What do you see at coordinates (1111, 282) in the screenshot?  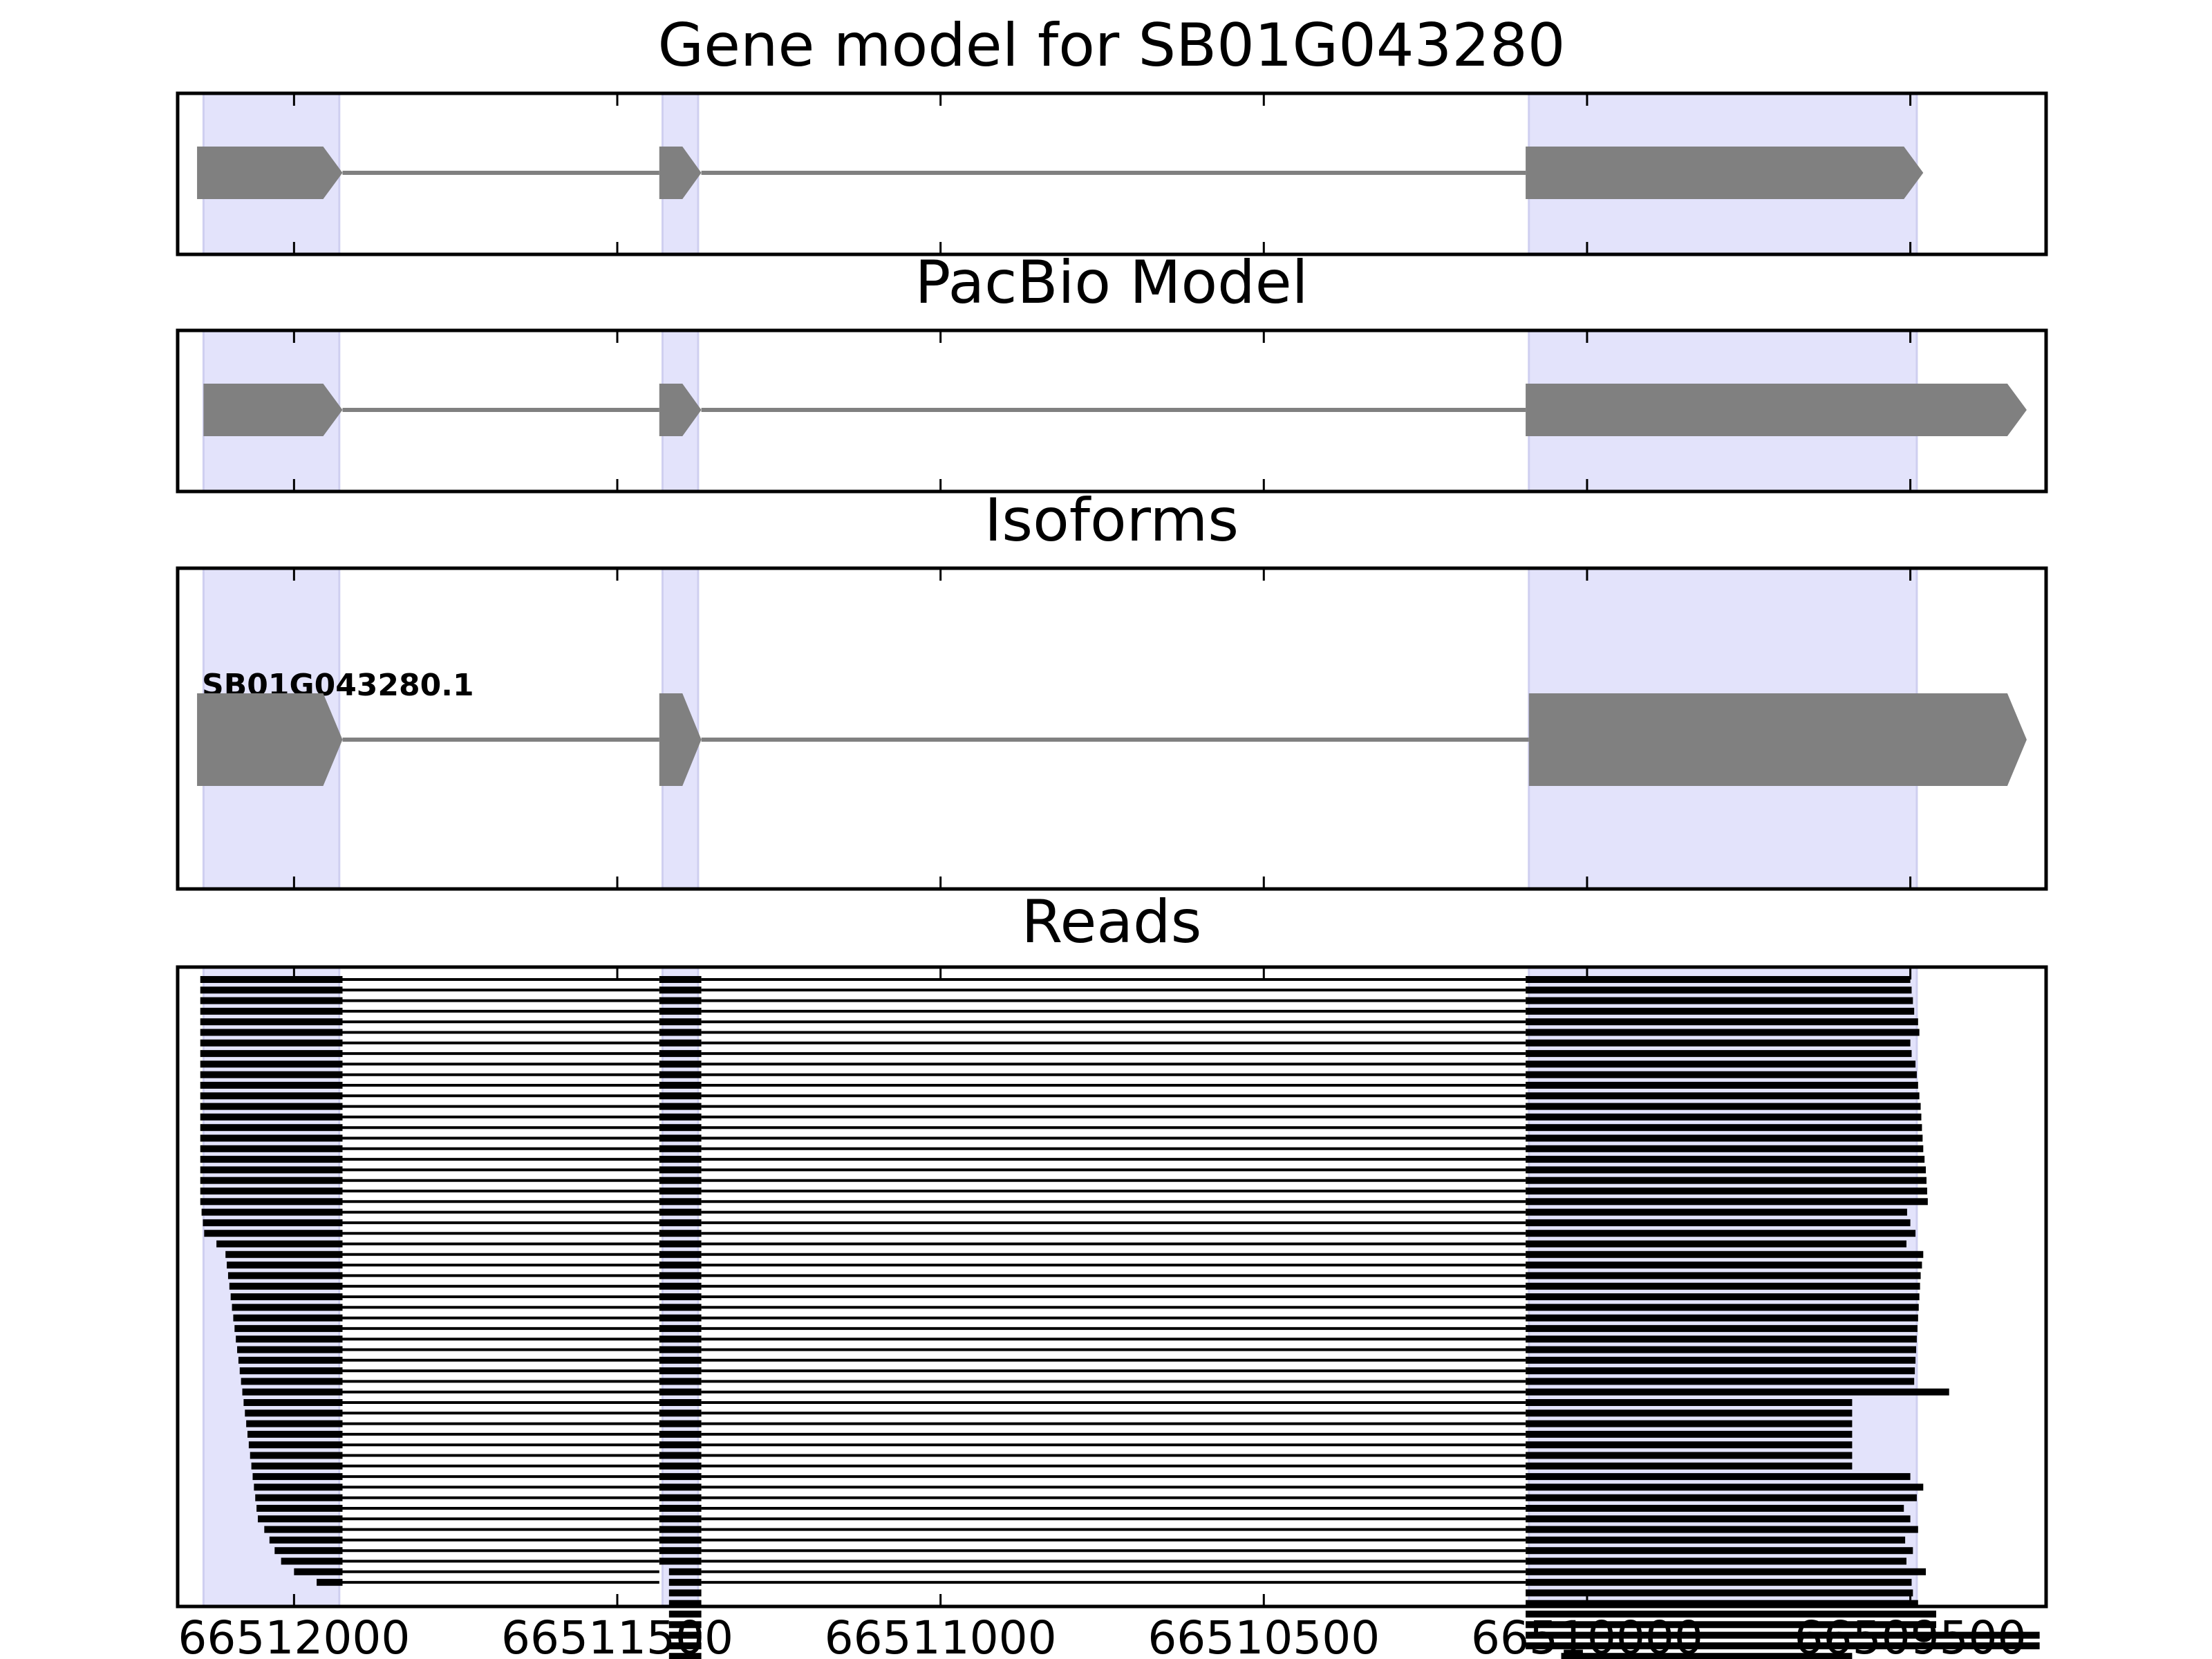 I see `pacbio-model-title: PacBio Model` at bounding box center [1111, 282].